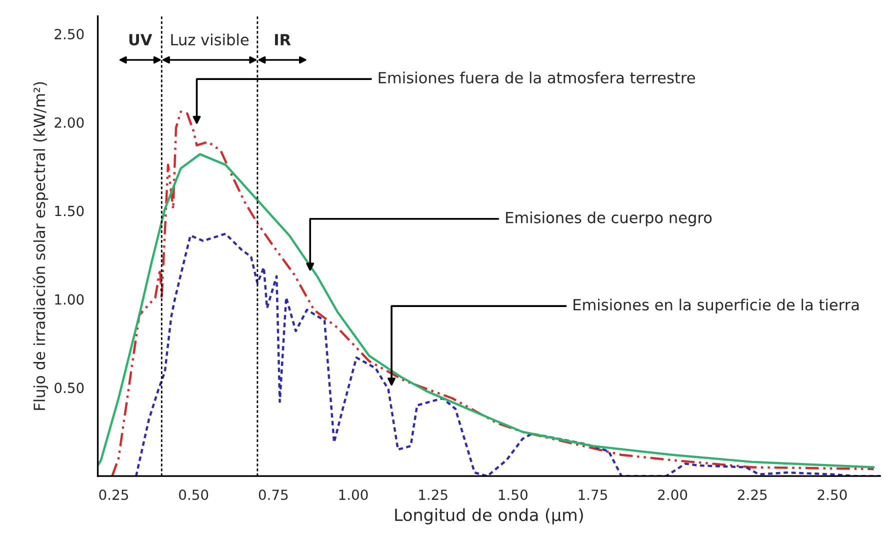  I want to click on x-tick-label: 2.00, so click(673, 495).